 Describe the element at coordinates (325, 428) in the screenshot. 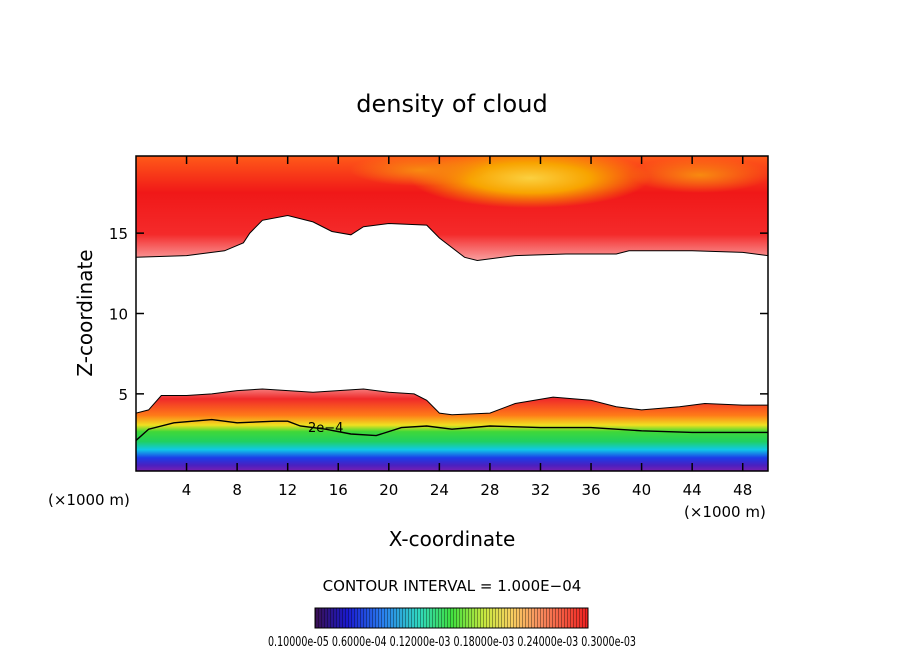

I see `contour-label: 2e−4` at that location.